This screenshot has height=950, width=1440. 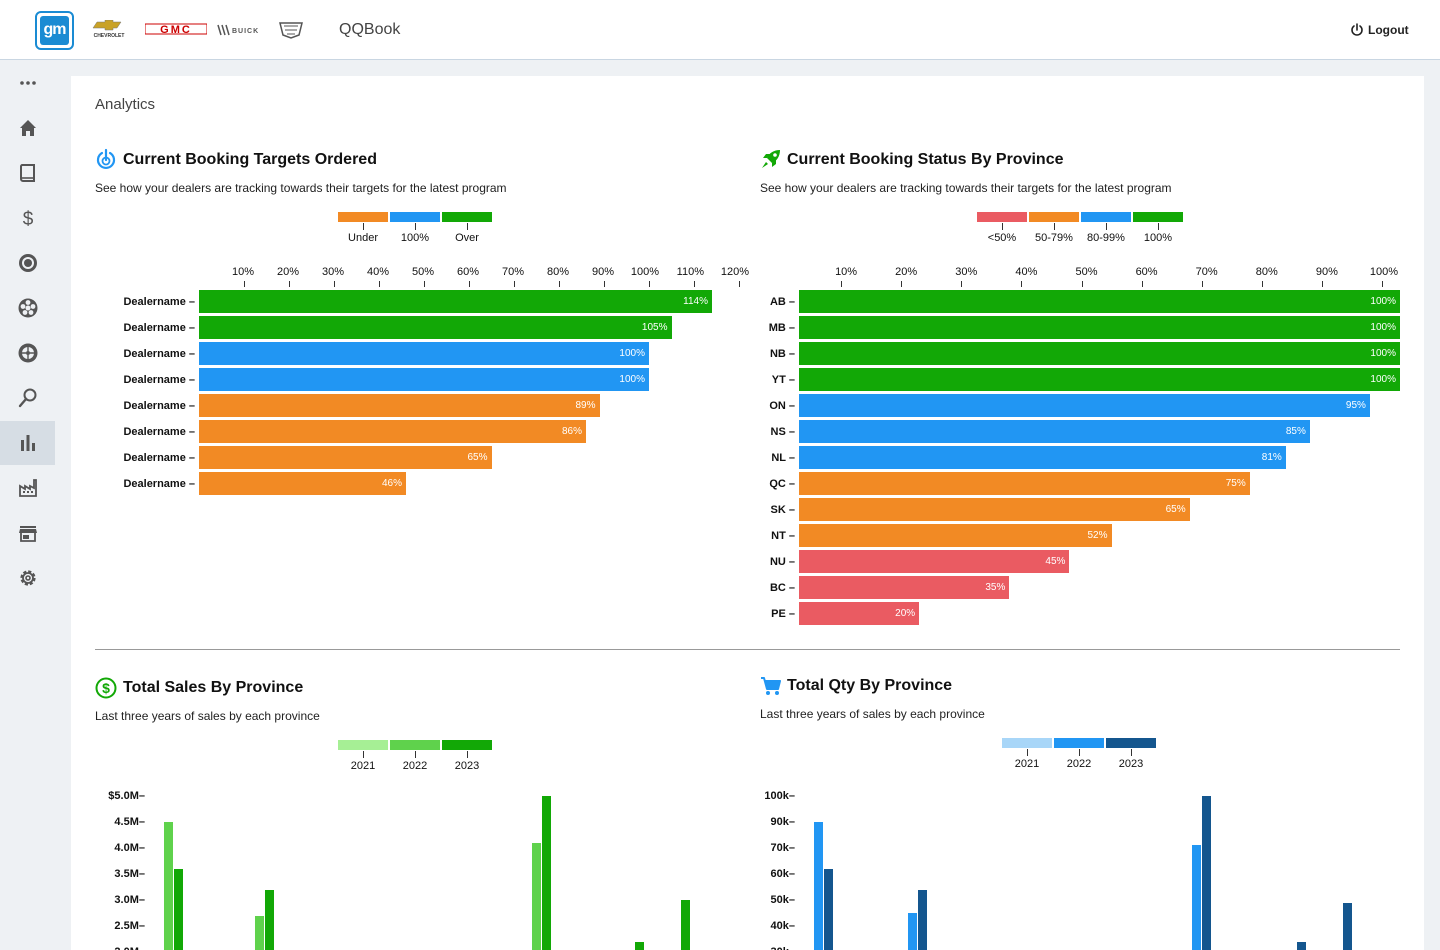 What do you see at coordinates (1054, 431) in the screenshot?
I see `status-bar: 85%` at bounding box center [1054, 431].